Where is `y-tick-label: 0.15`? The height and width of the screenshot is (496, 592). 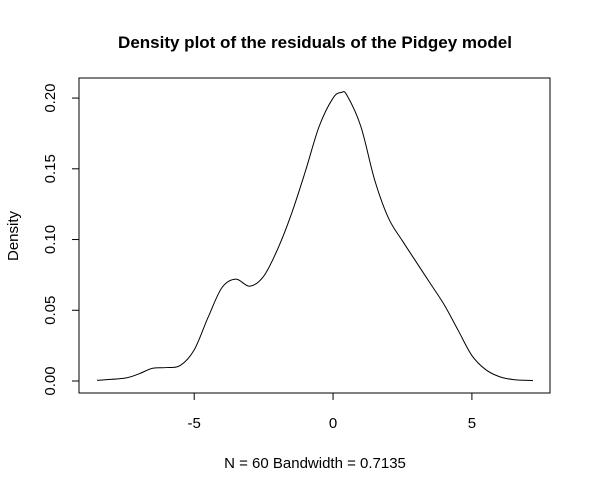
y-tick-label: 0.15 is located at coordinates (50, 168).